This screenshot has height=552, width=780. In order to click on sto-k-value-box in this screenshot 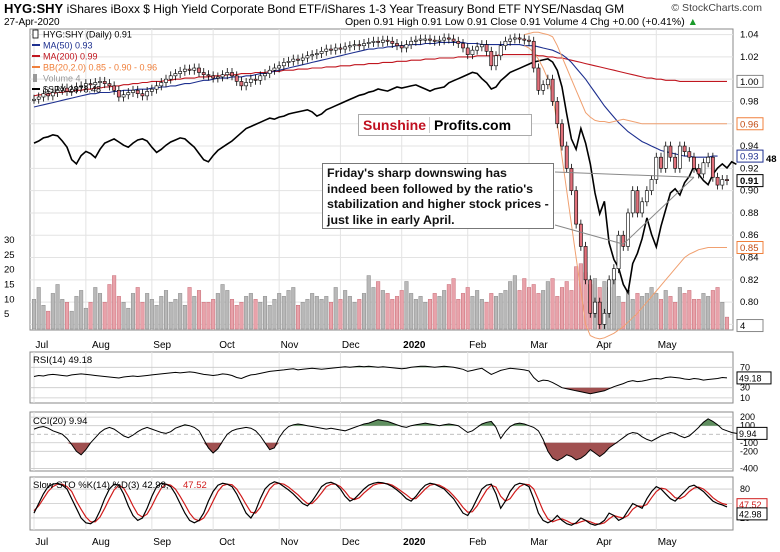, I will do `click(752, 514)`.